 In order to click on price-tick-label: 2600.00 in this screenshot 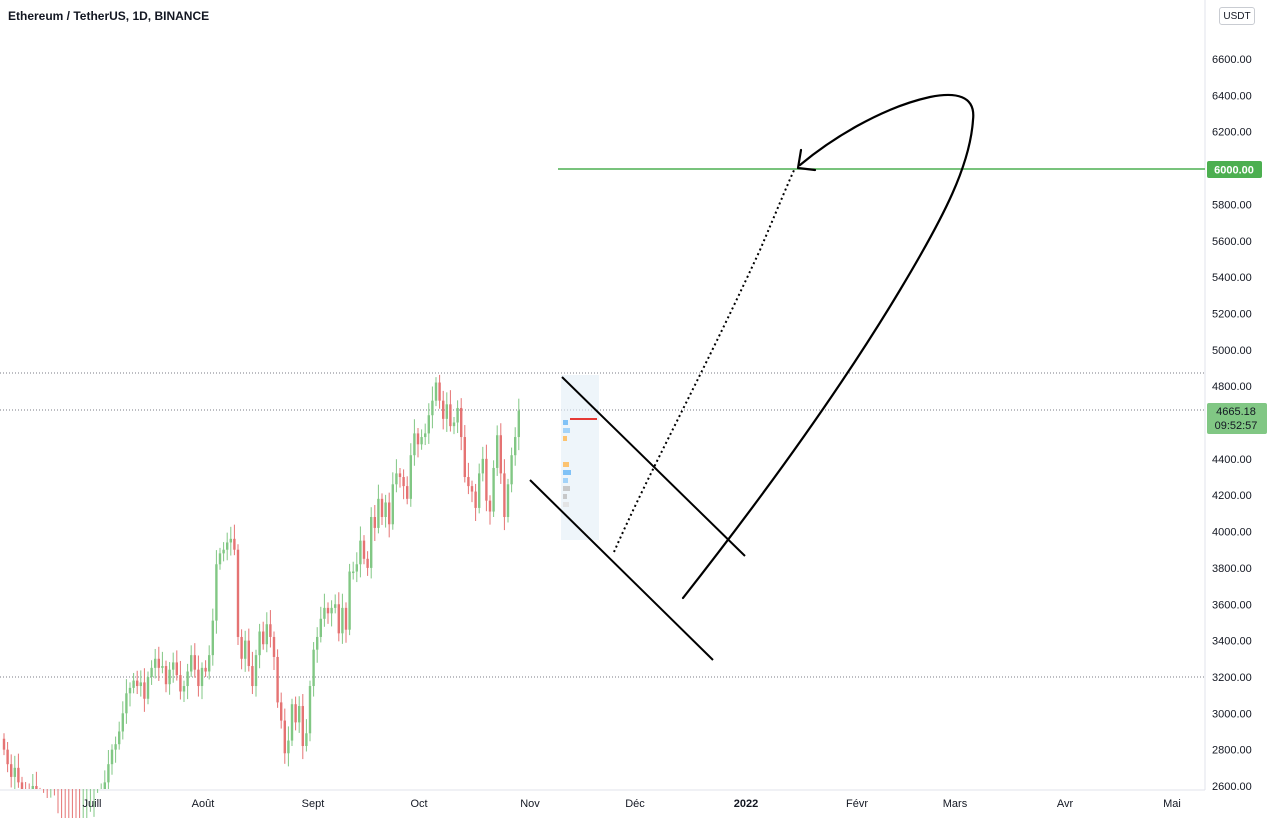, I will do `click(1232, 787)`.